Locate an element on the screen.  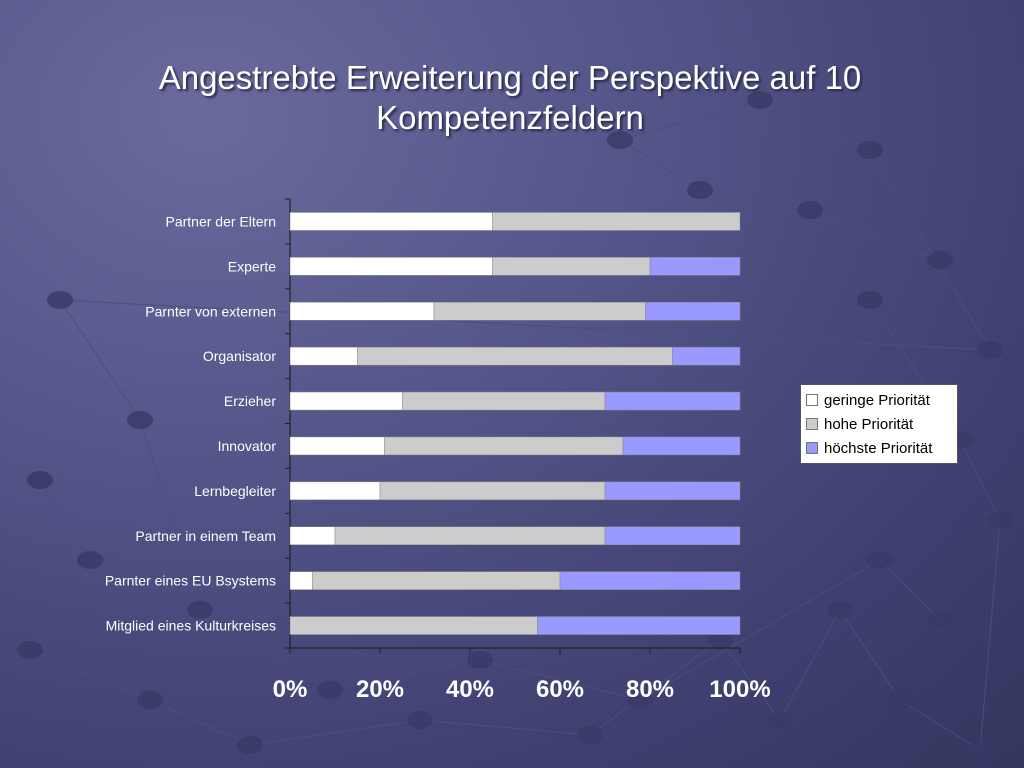
x-tick-label: 20% is located at coordinates (380, 689).